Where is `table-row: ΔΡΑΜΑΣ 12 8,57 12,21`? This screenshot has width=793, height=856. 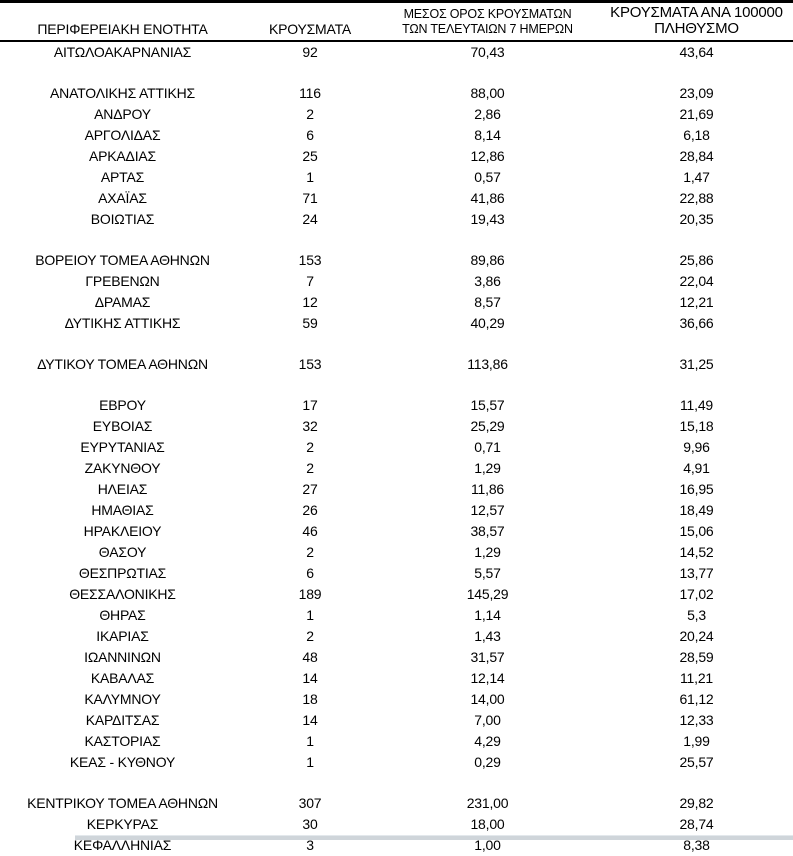
table-row: ΔΡΑΜΑΣ 12 8,57 12,21 is located at coordinates (396, 302).